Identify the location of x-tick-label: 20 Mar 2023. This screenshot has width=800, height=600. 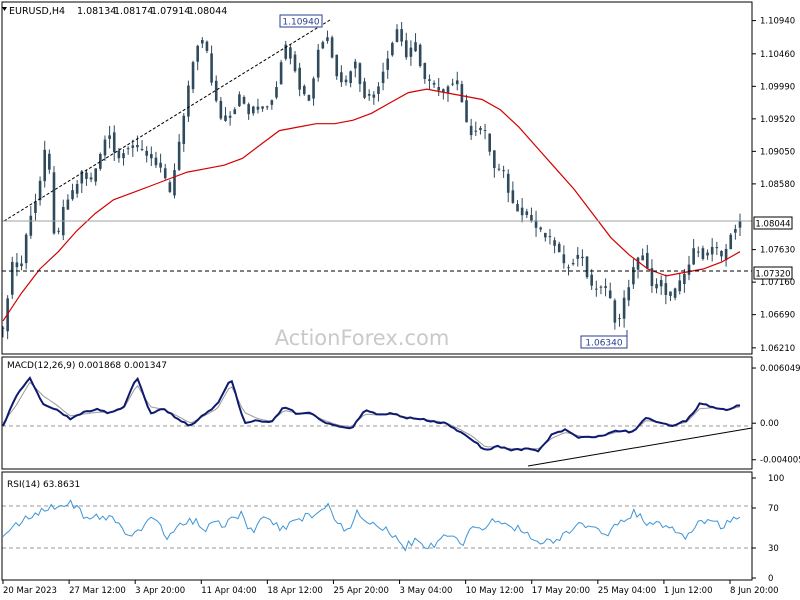
(30, 591).